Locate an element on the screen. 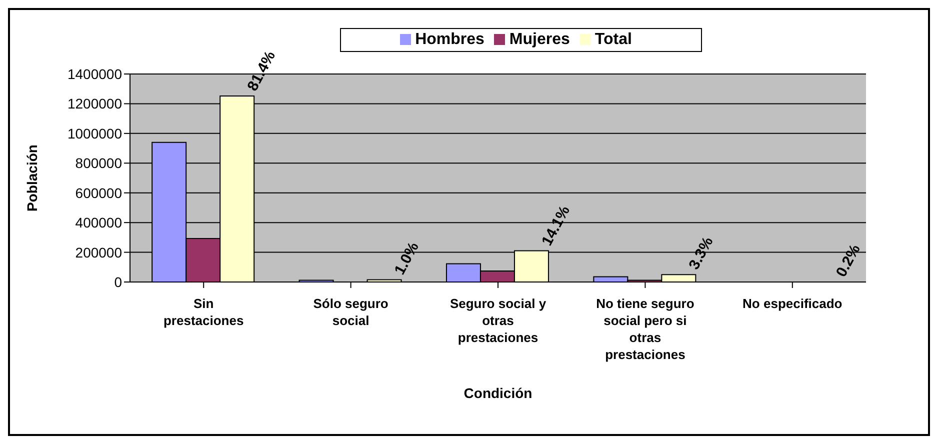  y-axis-title: Población is located at coordinates (32, 178).